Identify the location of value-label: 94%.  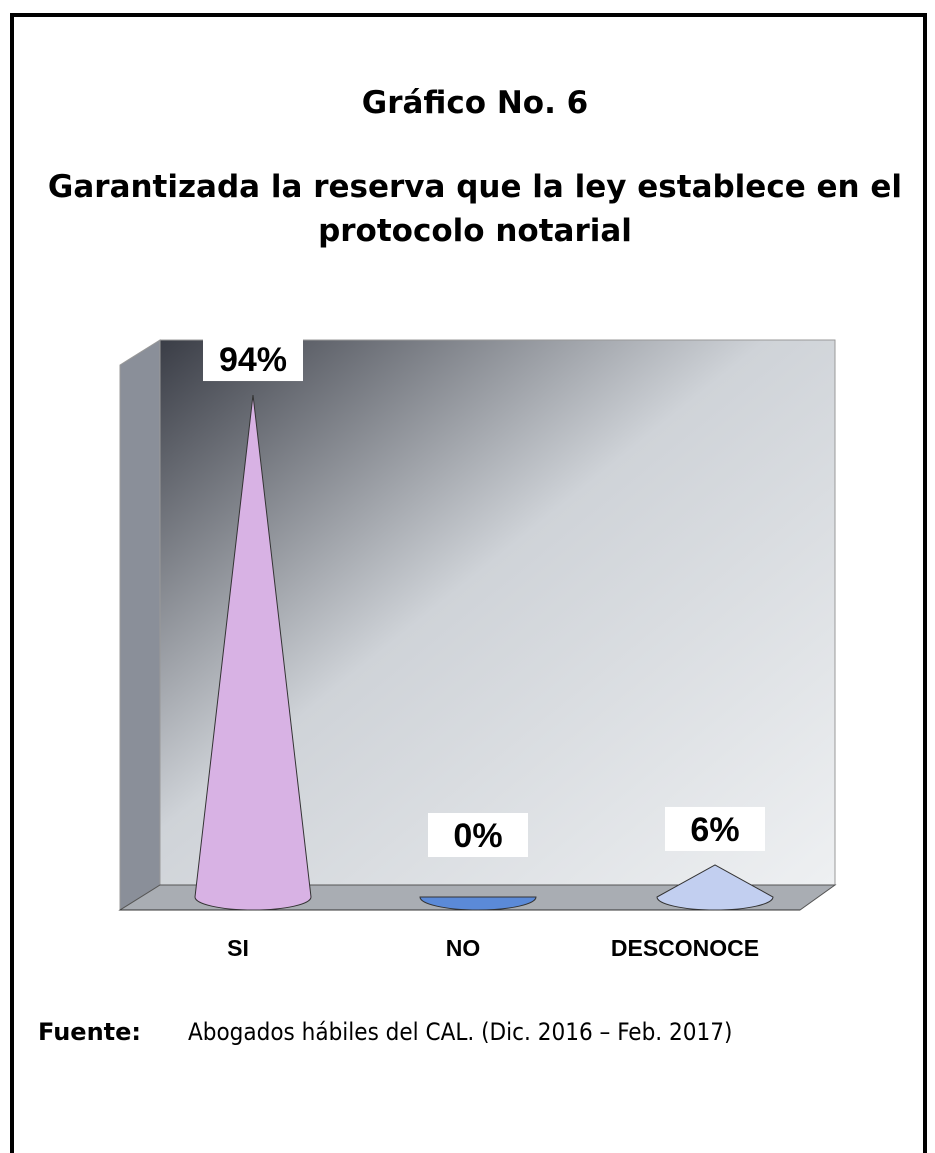
(253, 360).